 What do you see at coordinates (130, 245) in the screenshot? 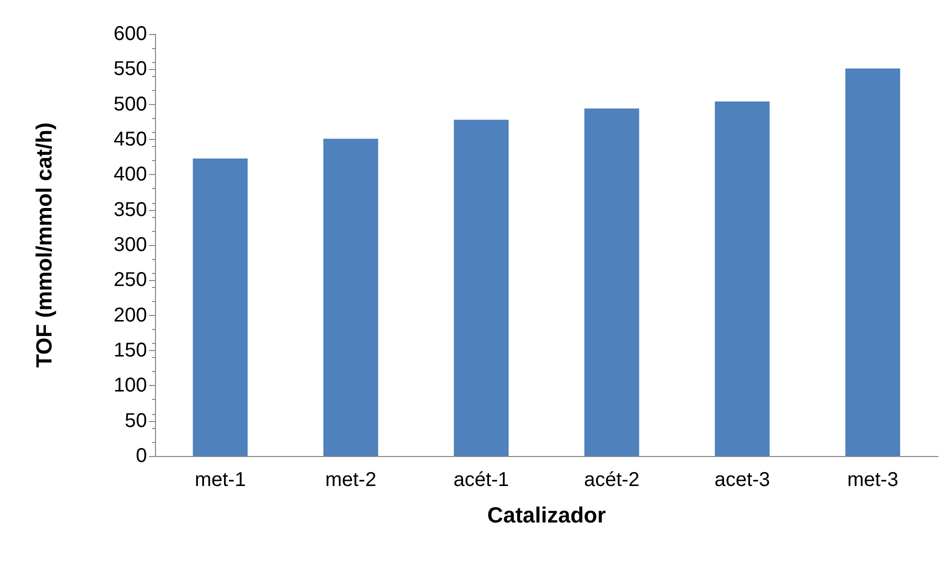
I see `y-tick-label: 300` at bounding box center [130, 245].